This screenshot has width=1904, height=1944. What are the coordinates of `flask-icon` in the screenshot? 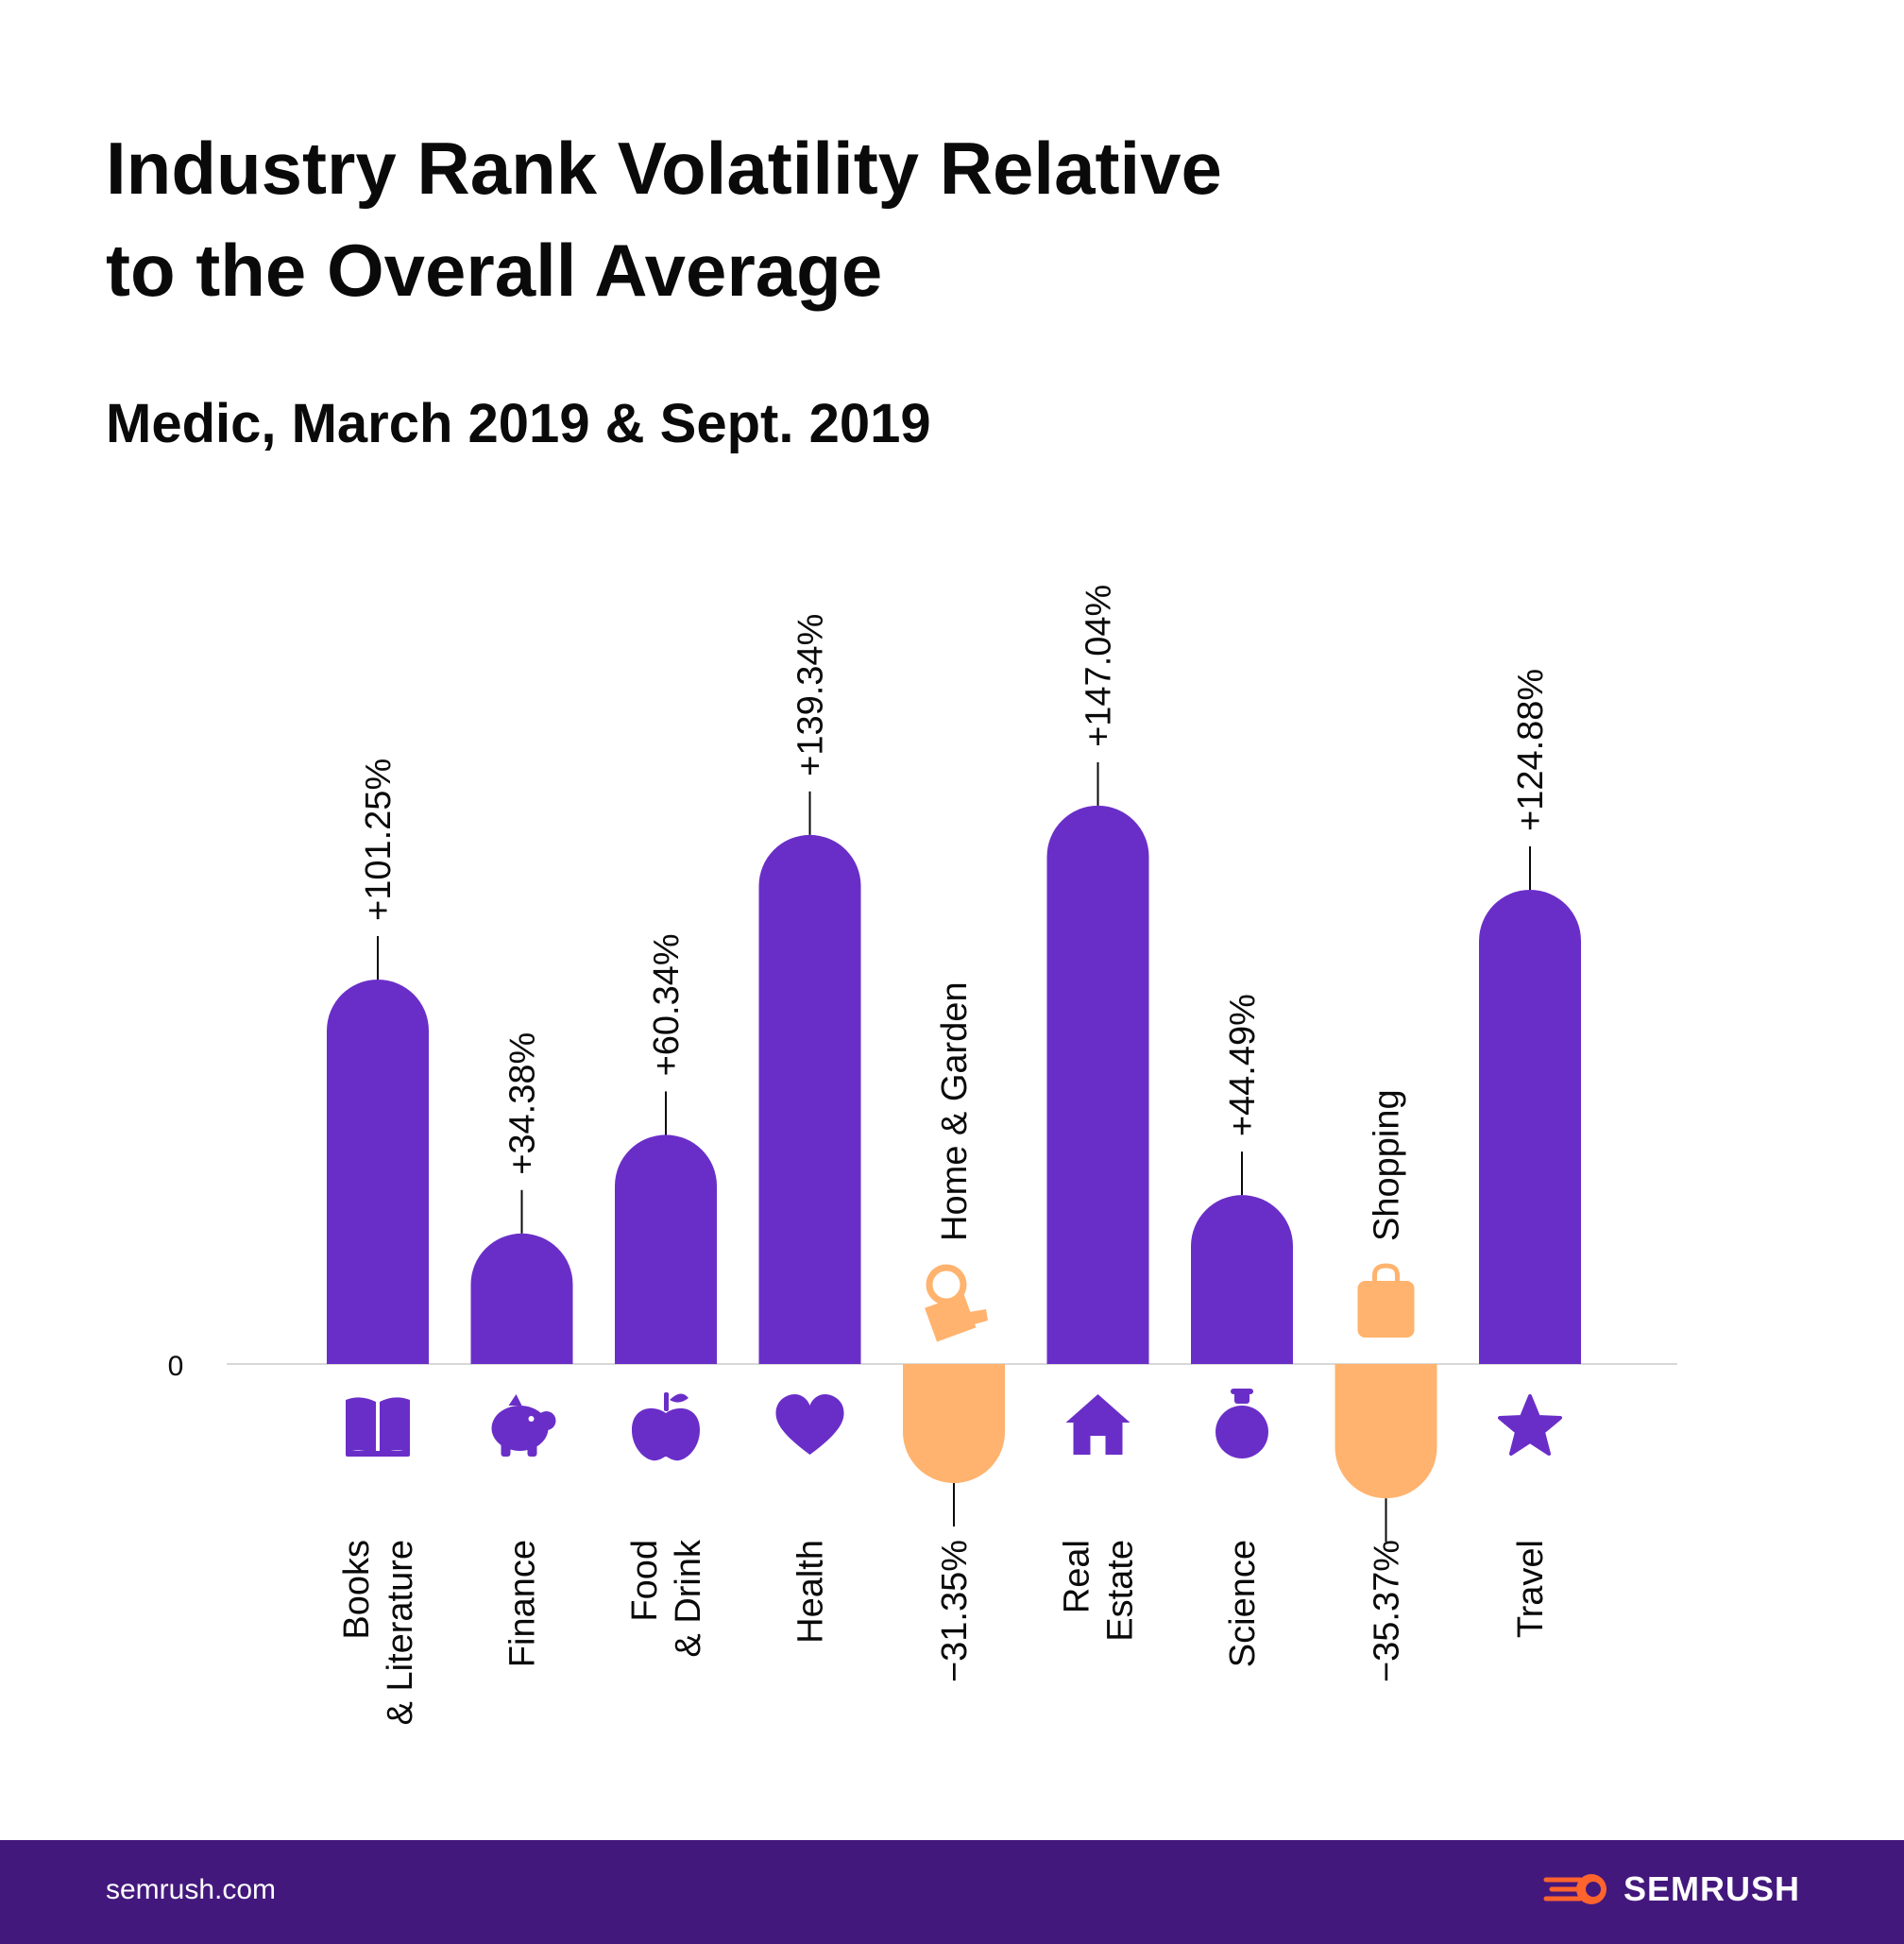 It's located at (1242, 1424).